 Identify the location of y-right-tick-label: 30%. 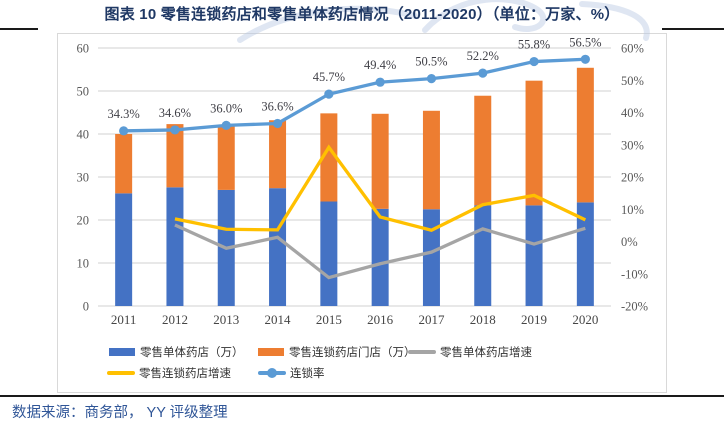
(632, 145).